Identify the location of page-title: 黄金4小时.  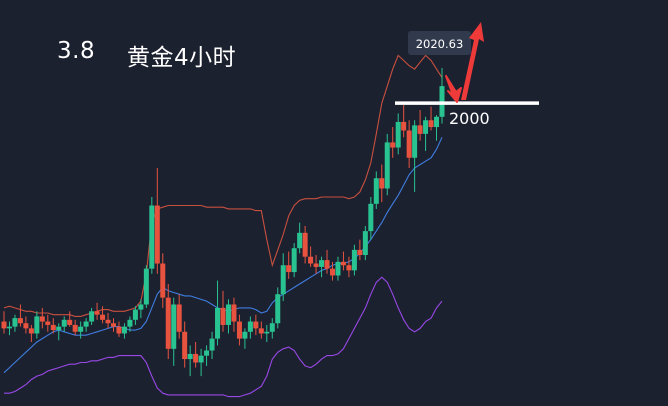
(182, 58).